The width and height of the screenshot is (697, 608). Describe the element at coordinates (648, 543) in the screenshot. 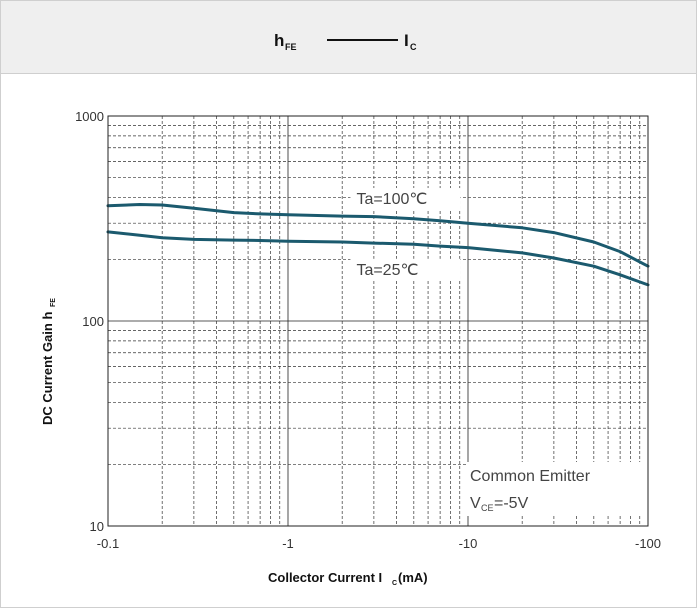

I see `x-tick-label: -100` at that location.